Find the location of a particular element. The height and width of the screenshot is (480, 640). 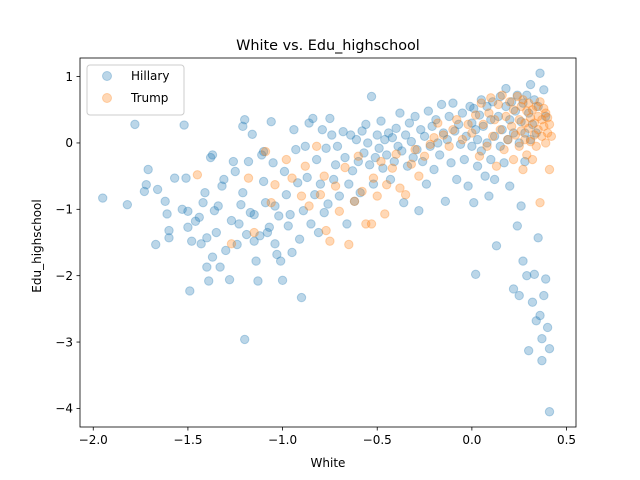

legend-label-hillary: Hillary is located at coordinates (150, 76).